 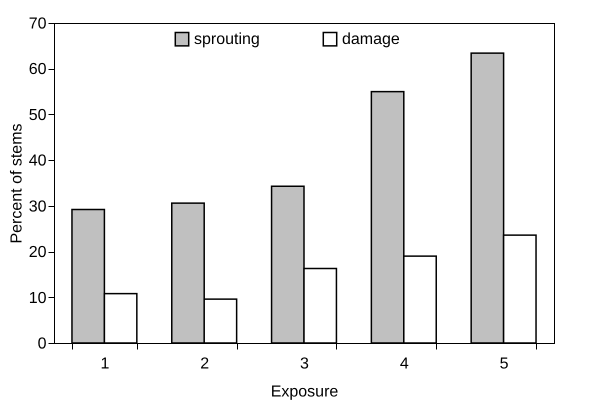 I want to click on legend-label: damage, so click(x=371, y=39).